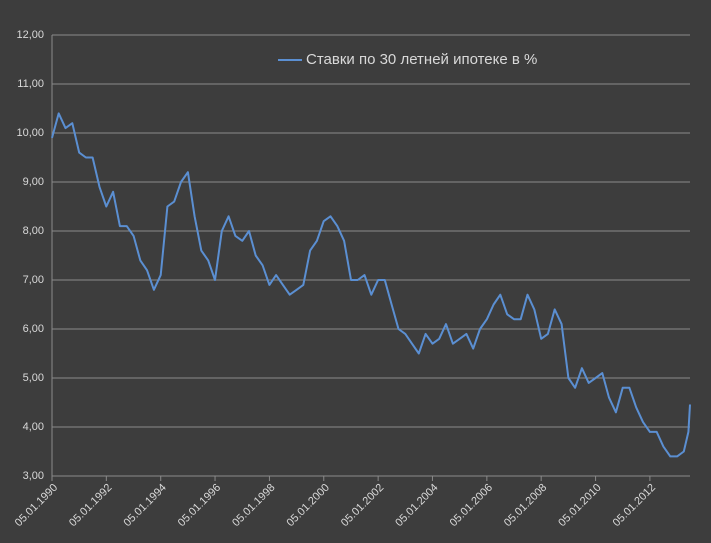 This screenshot has height=543, width=711. I want to click on x-tick-label: 05.01.1996, so click(199, 505).